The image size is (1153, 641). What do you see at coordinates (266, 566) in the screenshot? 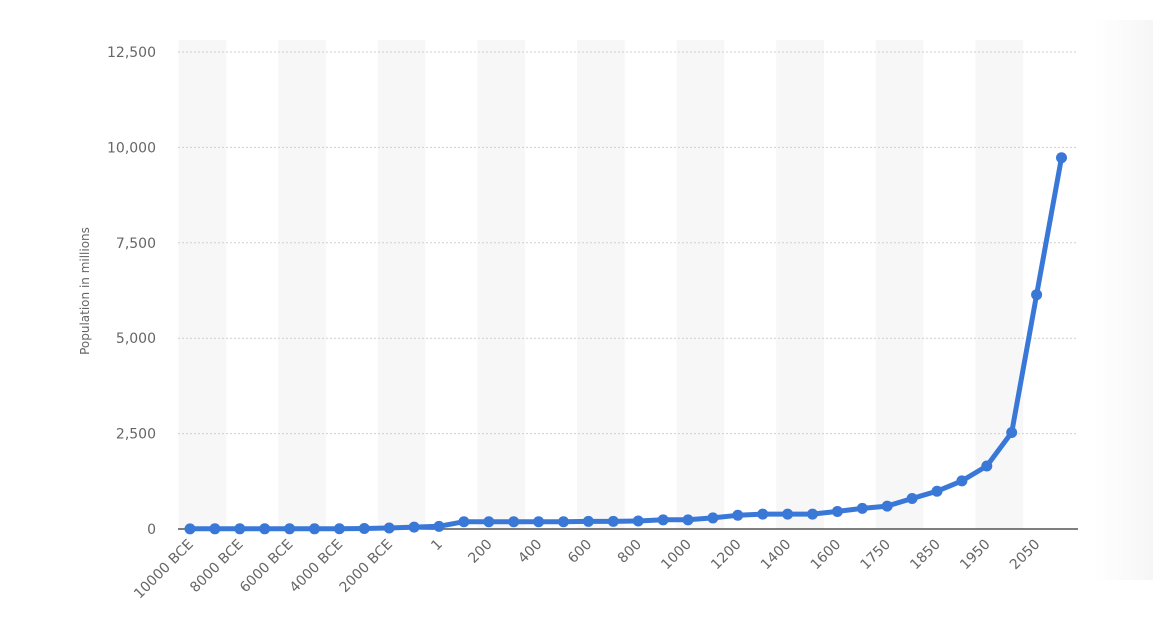
I see `x-tick-label: 6000 BCE` at bounding box center [266, 566].